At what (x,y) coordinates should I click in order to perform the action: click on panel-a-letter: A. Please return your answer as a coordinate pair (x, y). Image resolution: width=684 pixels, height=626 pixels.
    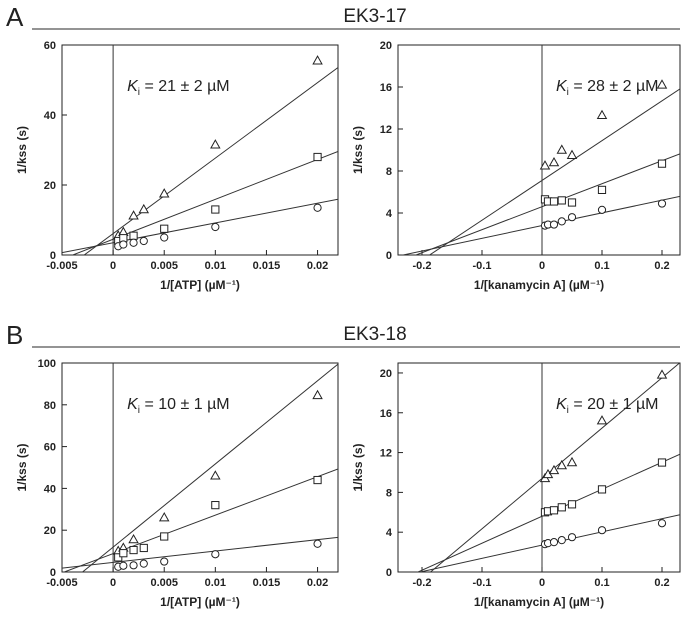
    Looking at the image, I should click on (15, 17).